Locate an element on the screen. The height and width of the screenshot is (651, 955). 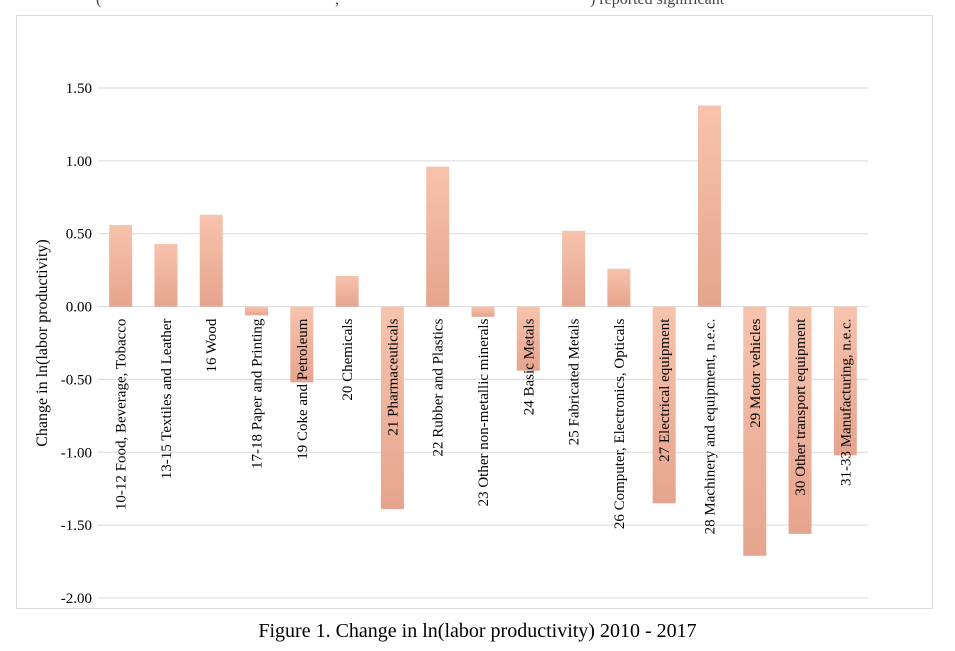
y-tick-label: 1.00 is located at coordinates (79, 162).